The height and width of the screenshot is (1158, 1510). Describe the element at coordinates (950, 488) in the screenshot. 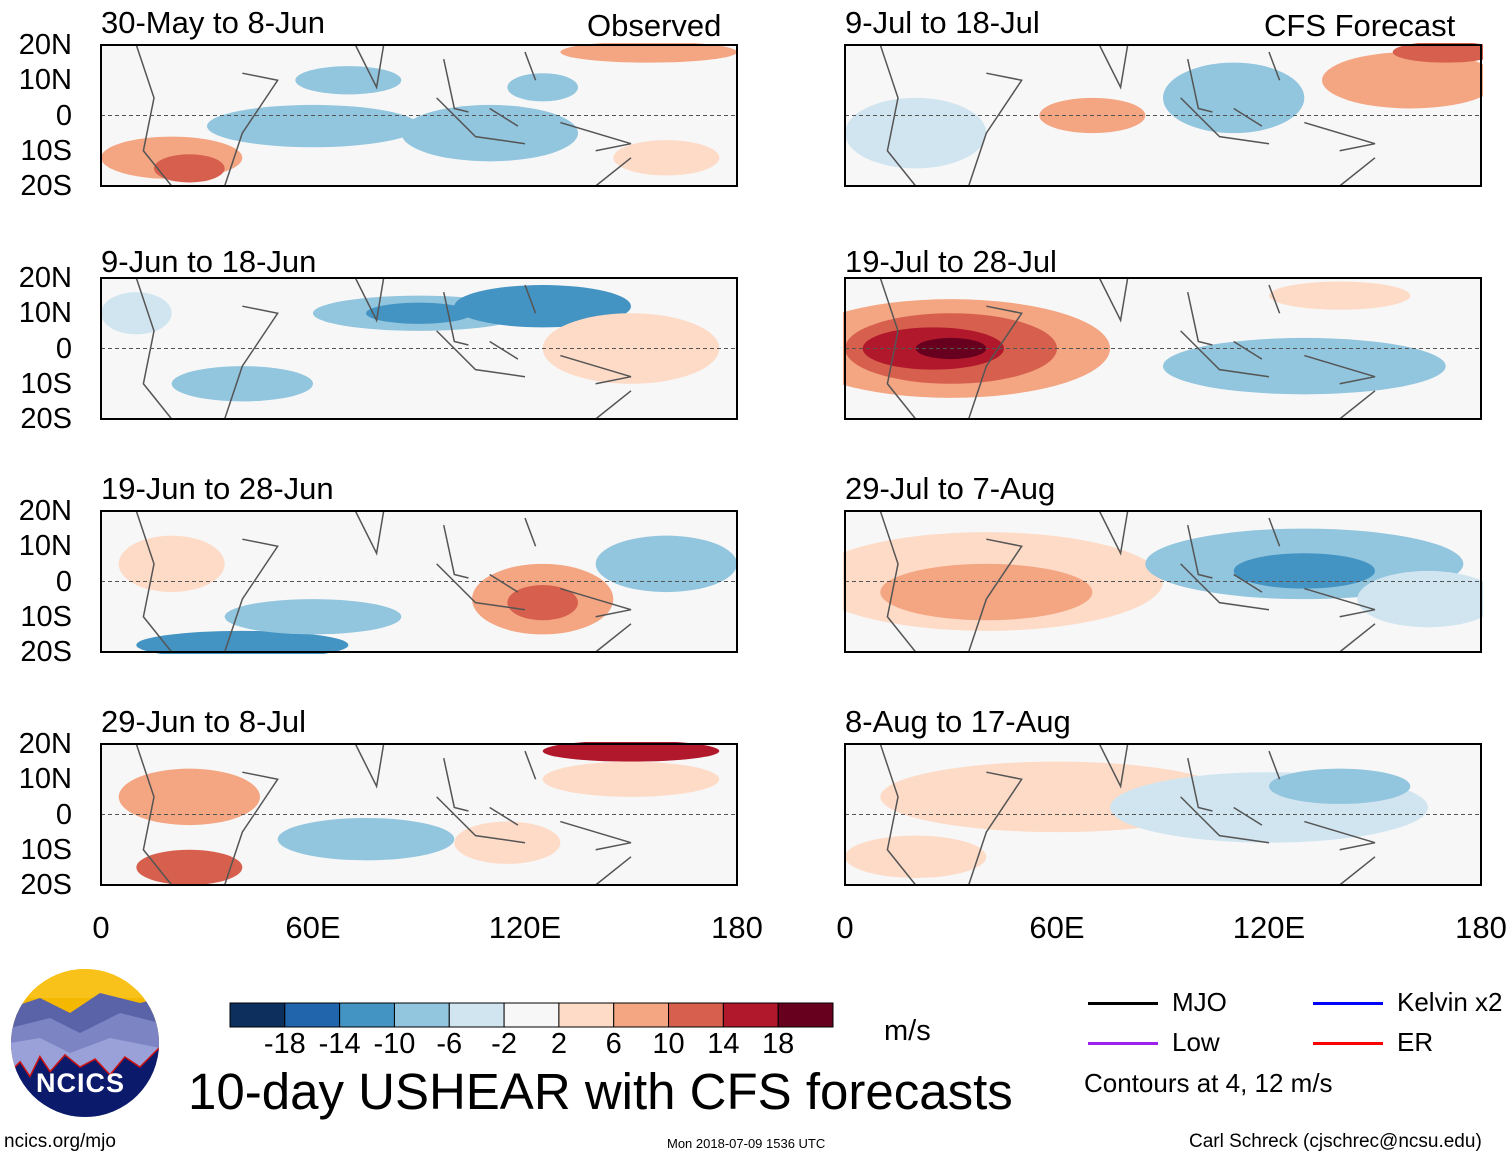

I see `panel-title: 29-Jul to 7-Aug` at that location.